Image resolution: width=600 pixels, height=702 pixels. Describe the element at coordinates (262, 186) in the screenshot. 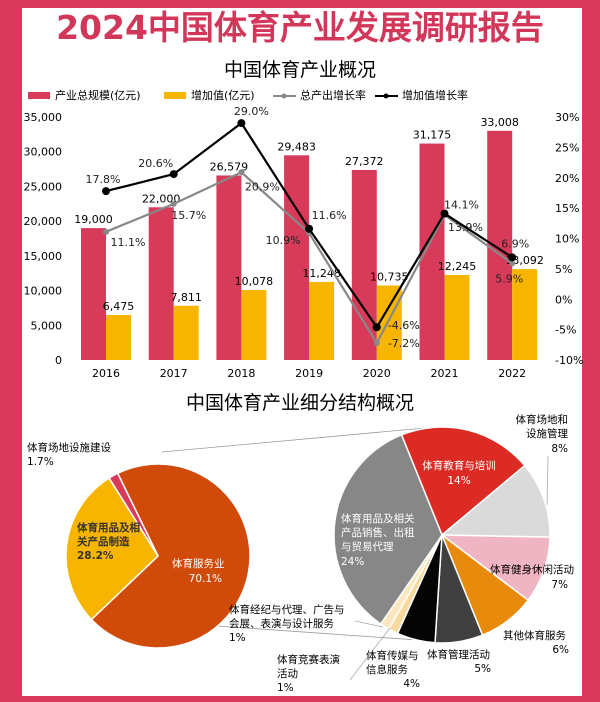

I see `label-output-rate: 20.9%` at that location.